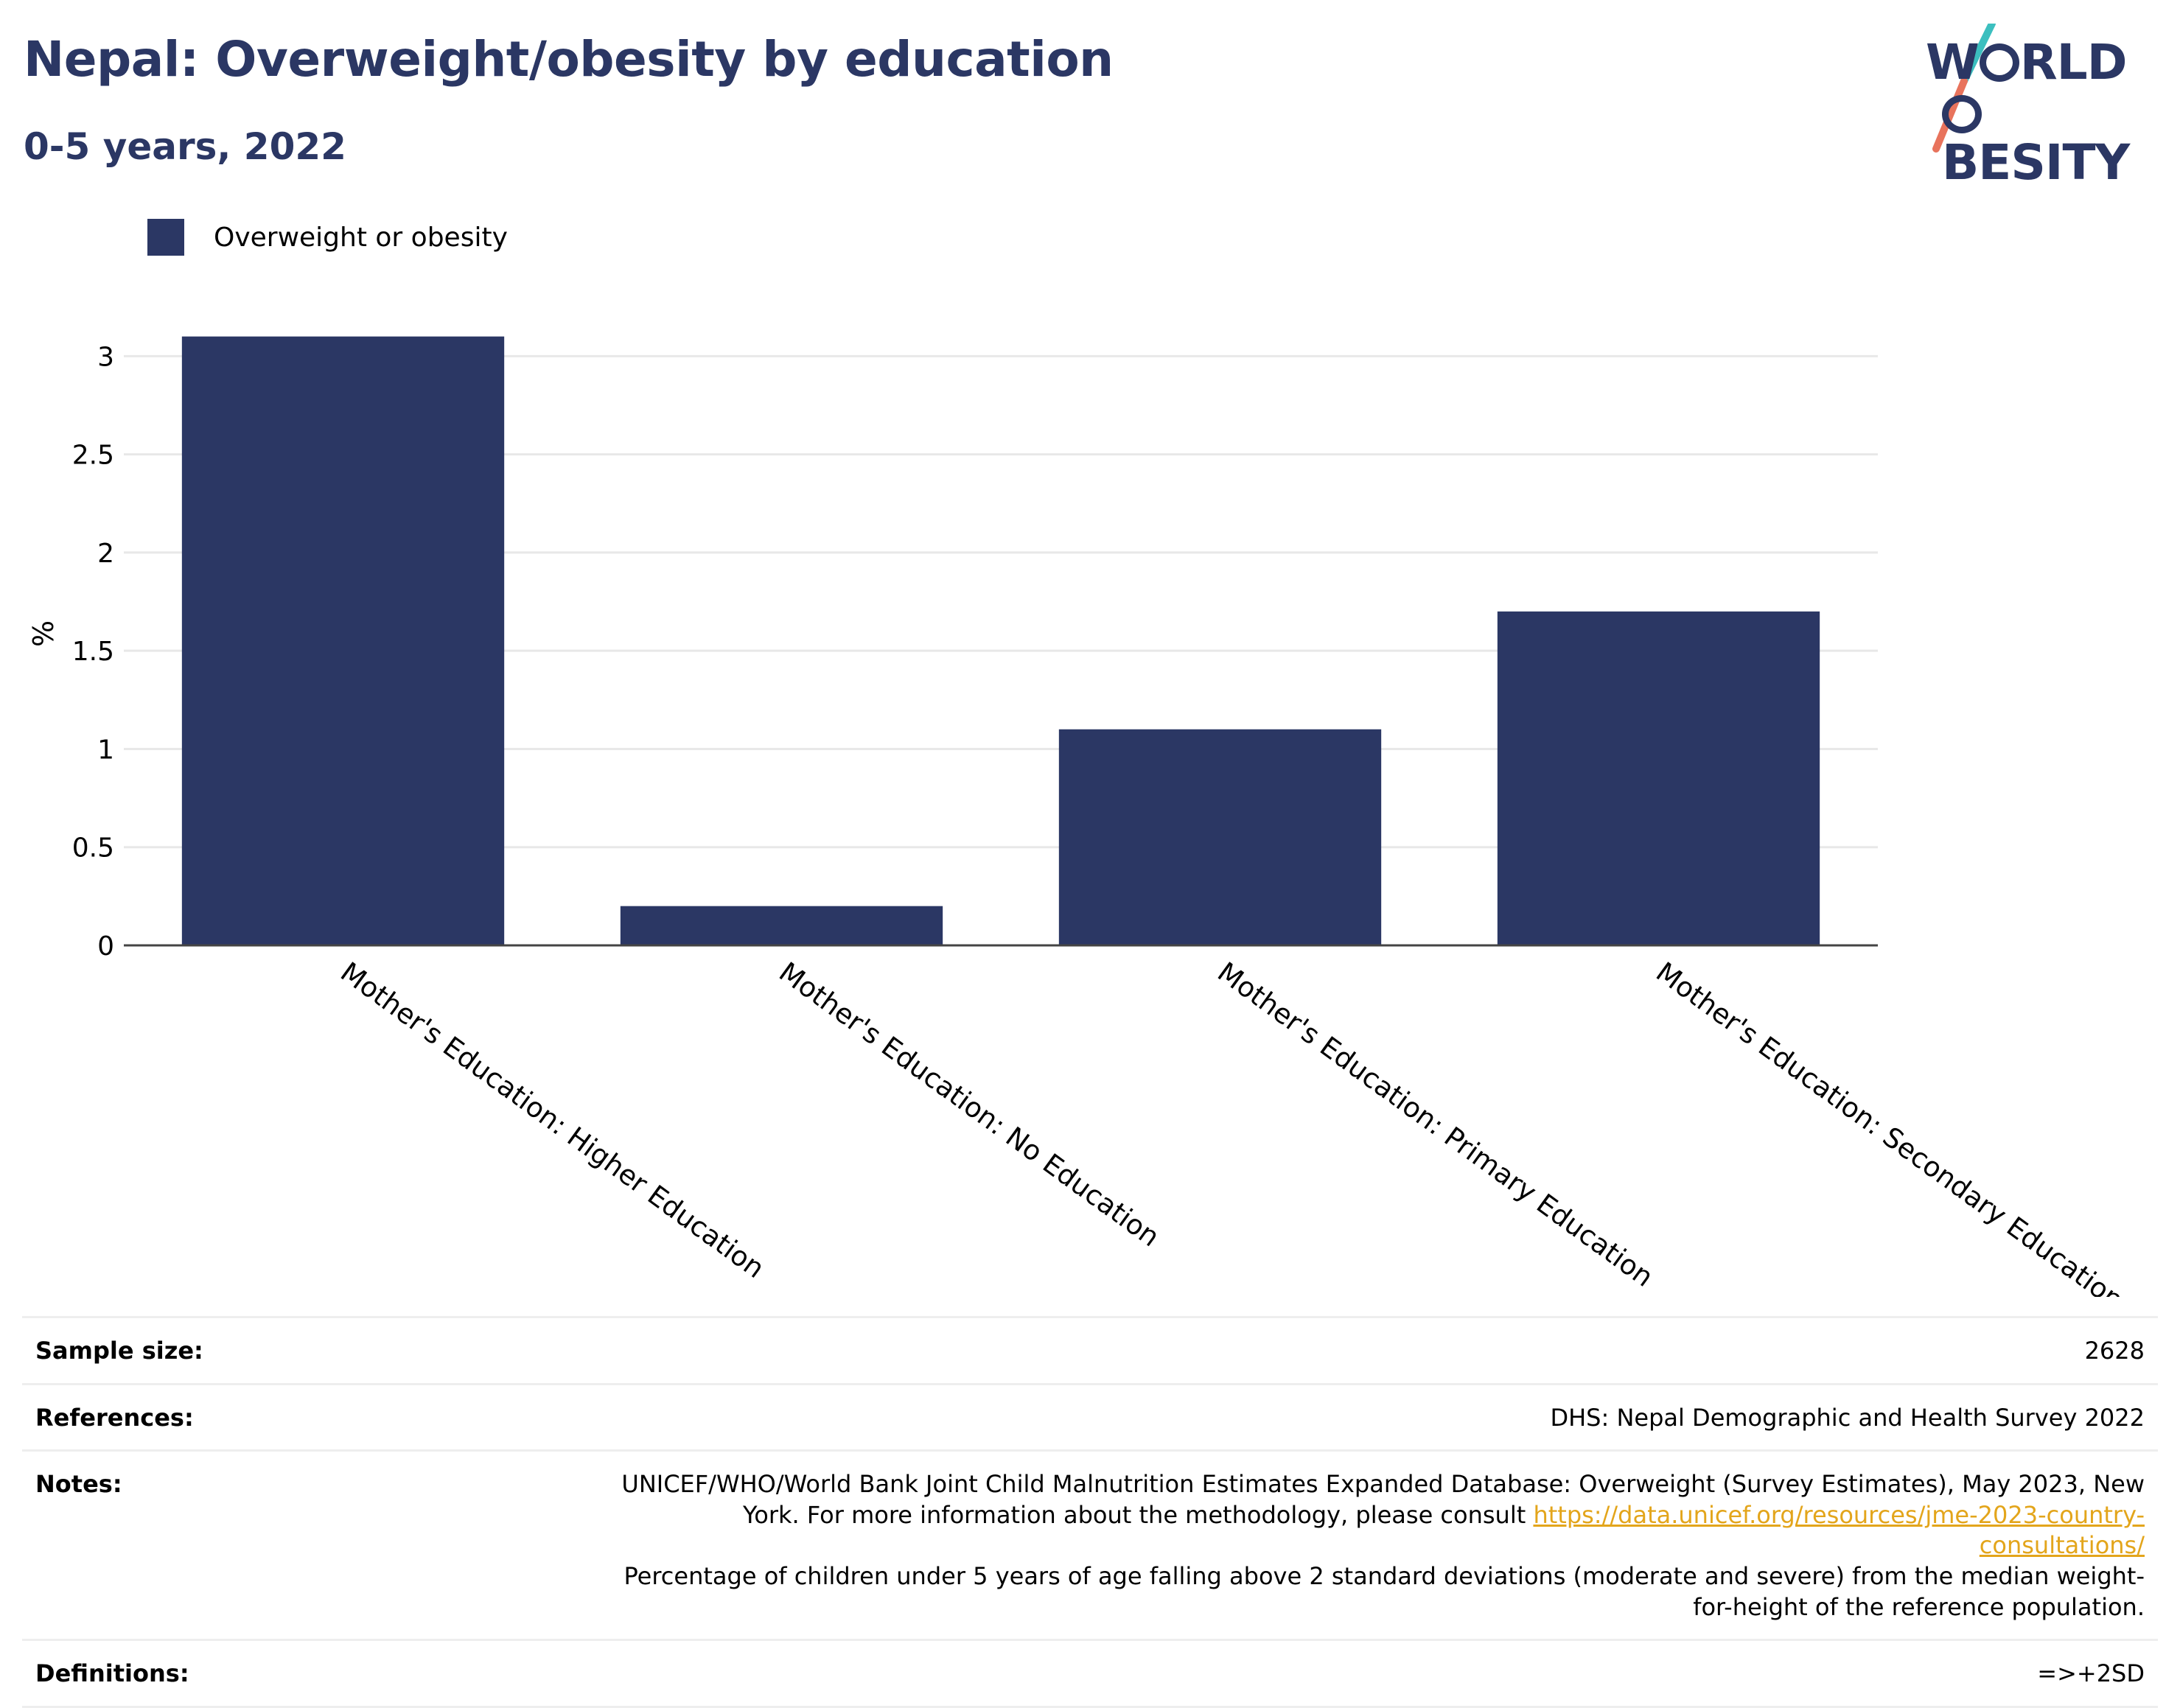 Image resolution: width=2180 pixels, height=1708 pixels. Describe the element at coordinates (93, 849) in the screenshot. I see `y-tick-label: 0.5` at that location.